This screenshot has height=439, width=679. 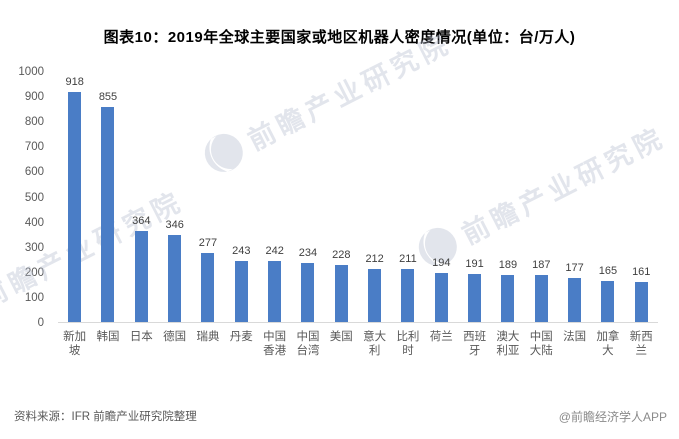 I want to click on bar-column: 243, so click(x=241, y=197).